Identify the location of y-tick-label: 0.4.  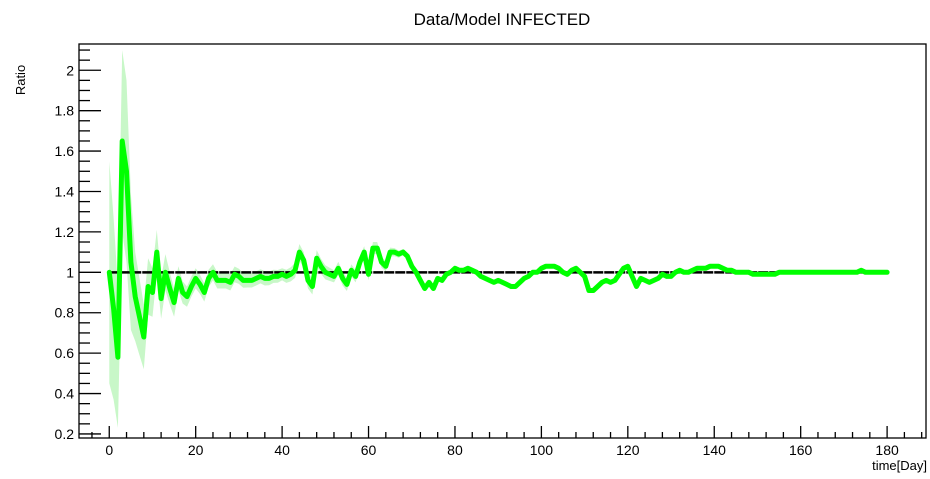
(65, 394).